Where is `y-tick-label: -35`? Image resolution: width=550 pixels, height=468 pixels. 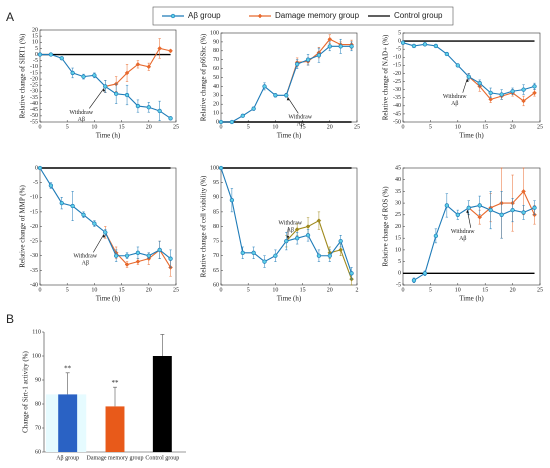
y-tick-label: -35 is located at coordinates (34, 98).